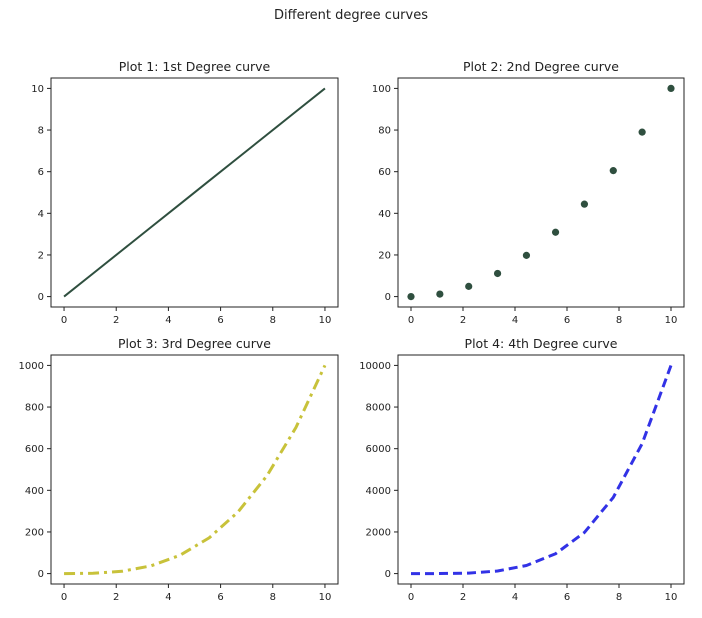 The height and width of the screenshot is (618, 702). What do you see at coordinates (194, 343) in the screenshot?
I see `subplot-title: Plot 3: 3rd Degree curve` at bounding box center [194, 343].